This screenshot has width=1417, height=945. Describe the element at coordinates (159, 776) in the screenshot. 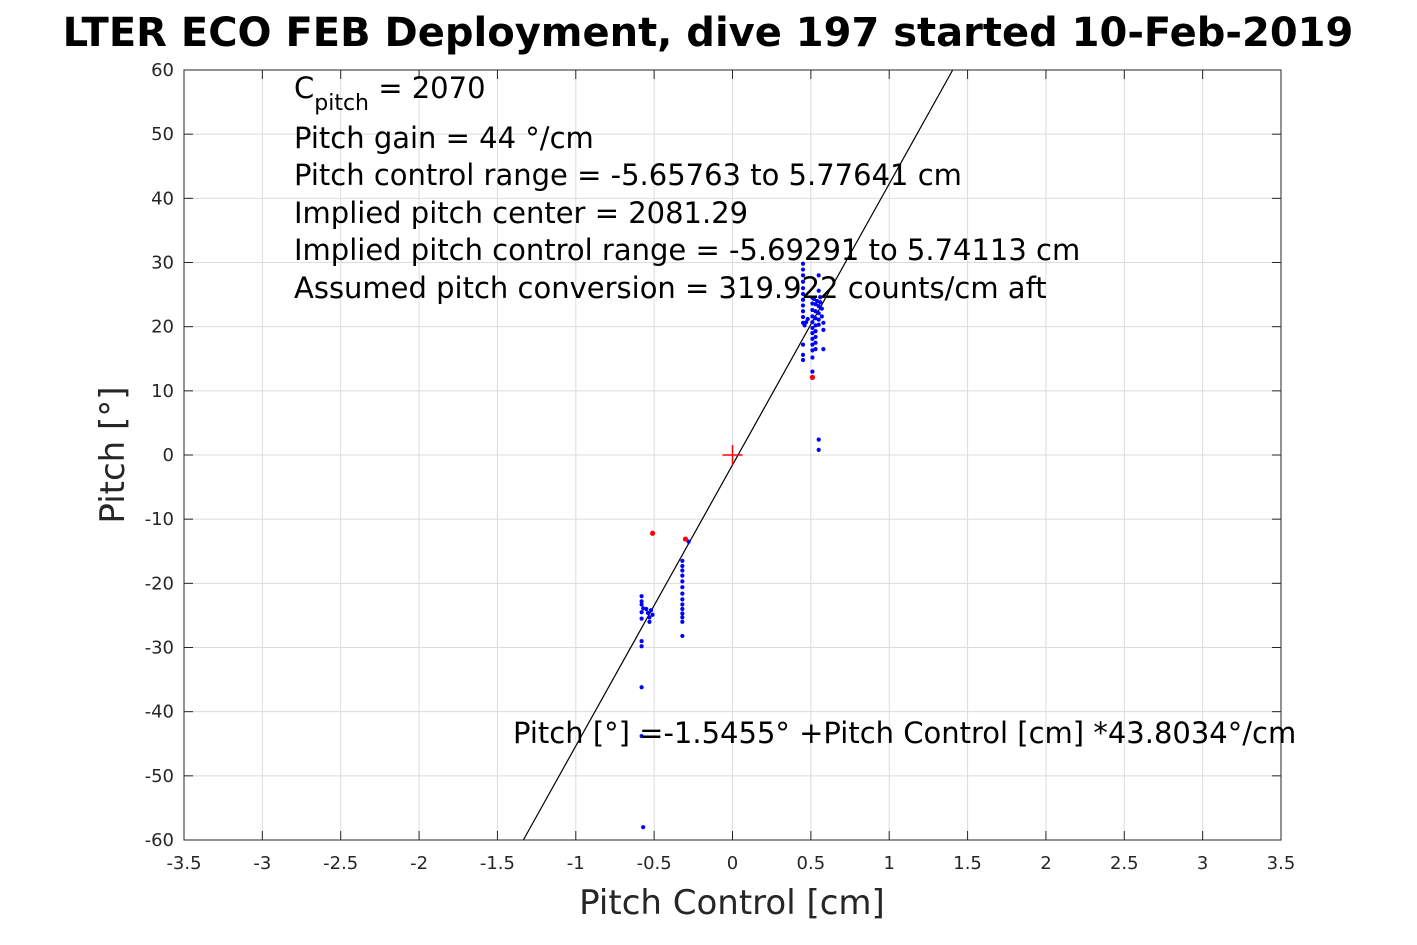

I see `y-tick-label: -50` at that location.